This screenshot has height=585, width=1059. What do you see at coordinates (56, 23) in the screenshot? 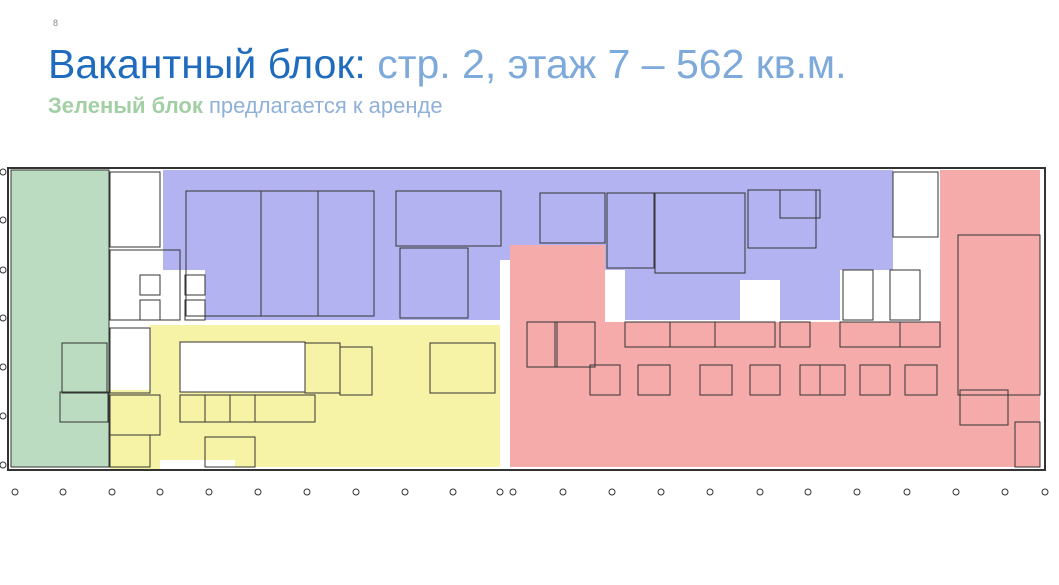
I see `page-number: 8` at bounding box center [56, 23].